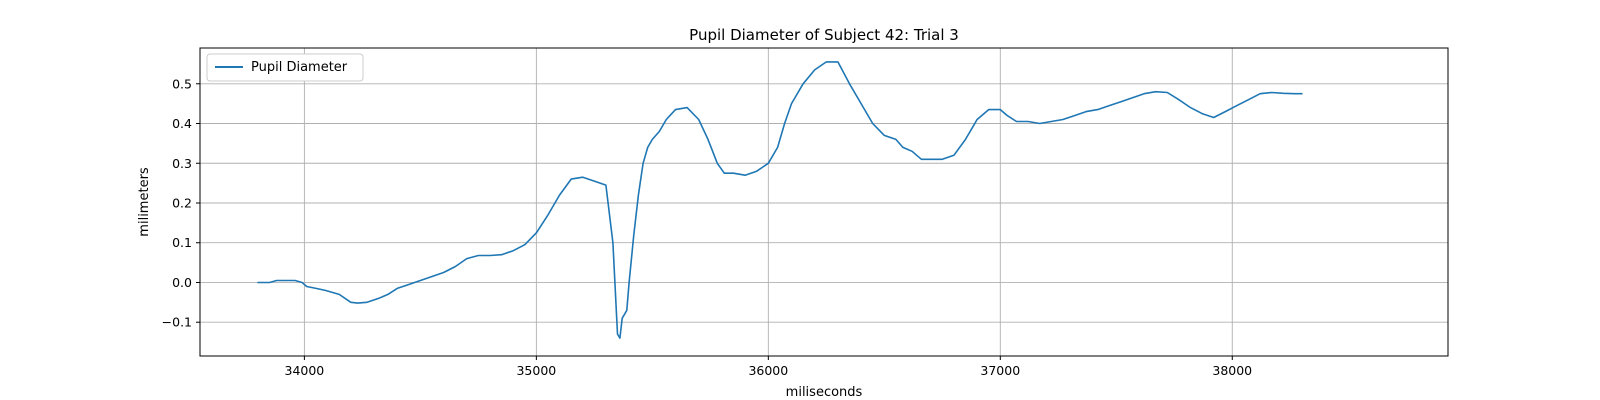  Describe the element at coordinates (182, 163) in the screenshot. I see `y-tick-label: 0.3` at that location.